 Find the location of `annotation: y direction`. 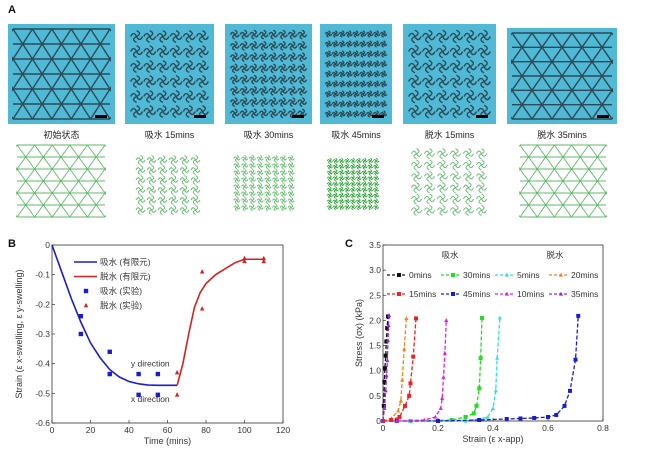

annotation: y direction is located at coordinates (150, 364).